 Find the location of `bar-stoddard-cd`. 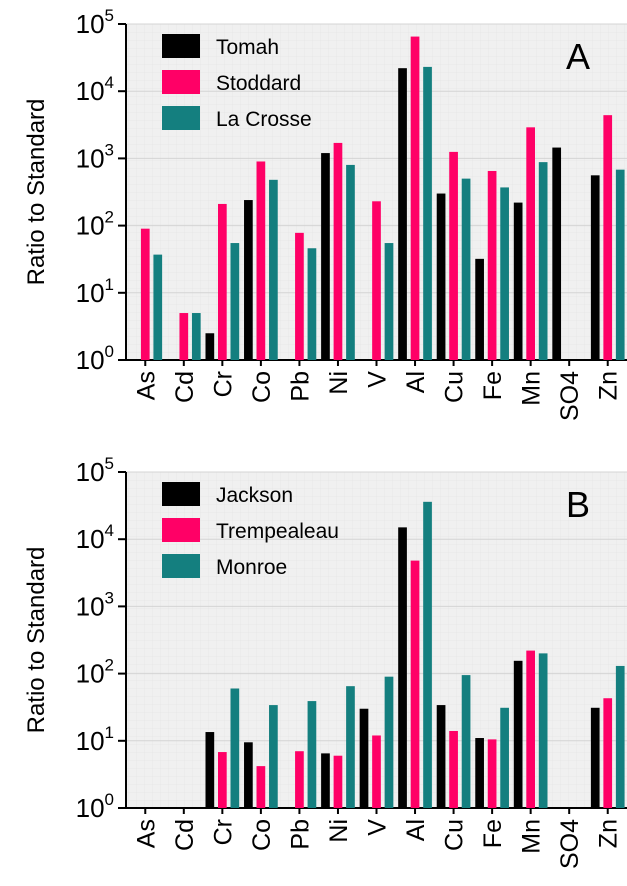

bar-stoddard-cd is located at coordinates (184, 336).